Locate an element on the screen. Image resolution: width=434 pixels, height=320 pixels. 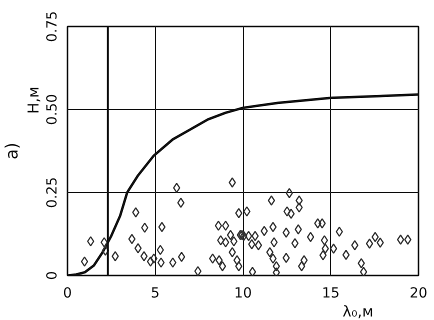
y-axis-title: H,м is located at coordinates (33, 100).